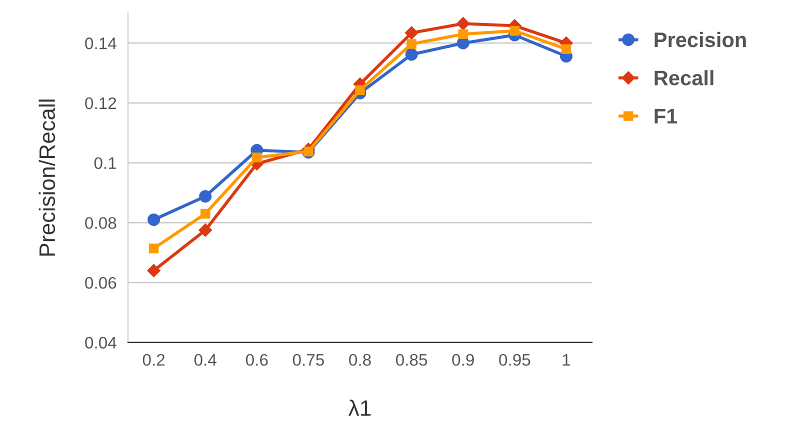 The height and width of the screenshot is (439, 800). I want to click on y-tick-label: 0.04, so click(100, 342).